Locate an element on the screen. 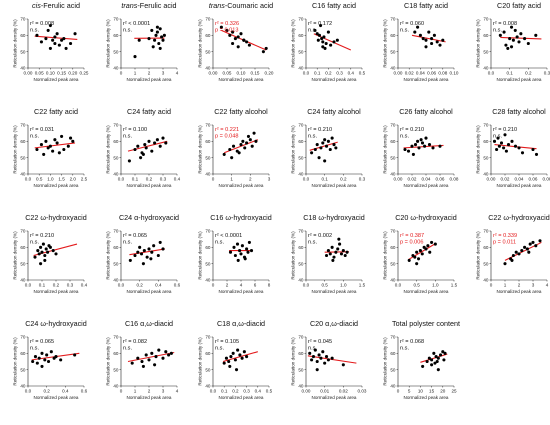 This screenshot has width=550, height=425. x-tick-label: 0 is located at coordinates (213, 285).